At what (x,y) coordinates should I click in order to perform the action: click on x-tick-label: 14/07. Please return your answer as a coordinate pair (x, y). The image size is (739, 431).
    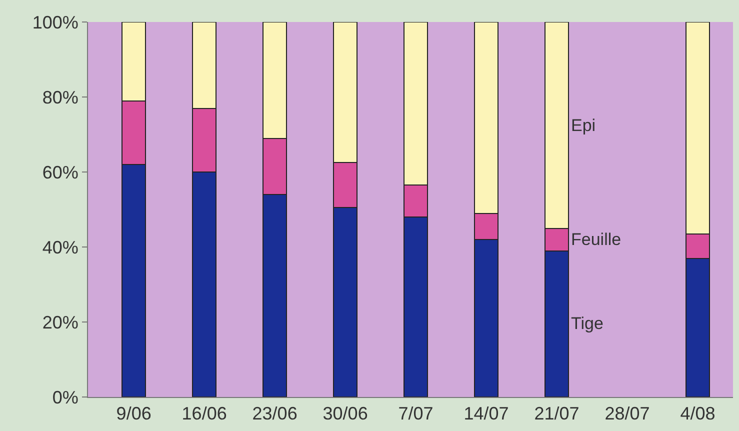
    Looking at the image, I should click on (486, 414).